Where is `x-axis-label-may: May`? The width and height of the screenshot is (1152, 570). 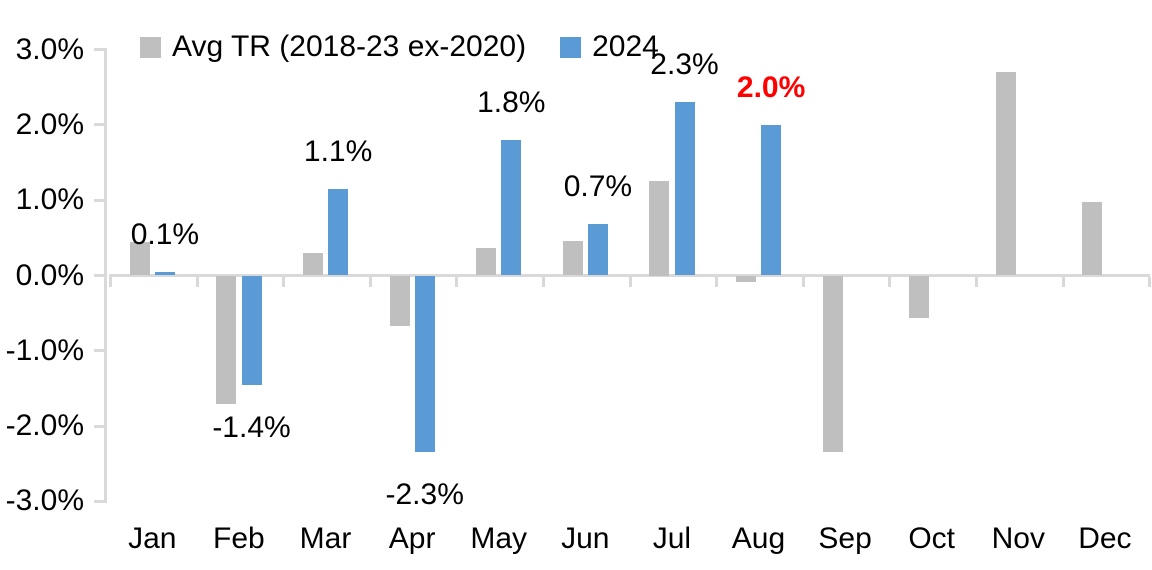
x-axis-label-may: May is located at coordinates (499, 538).